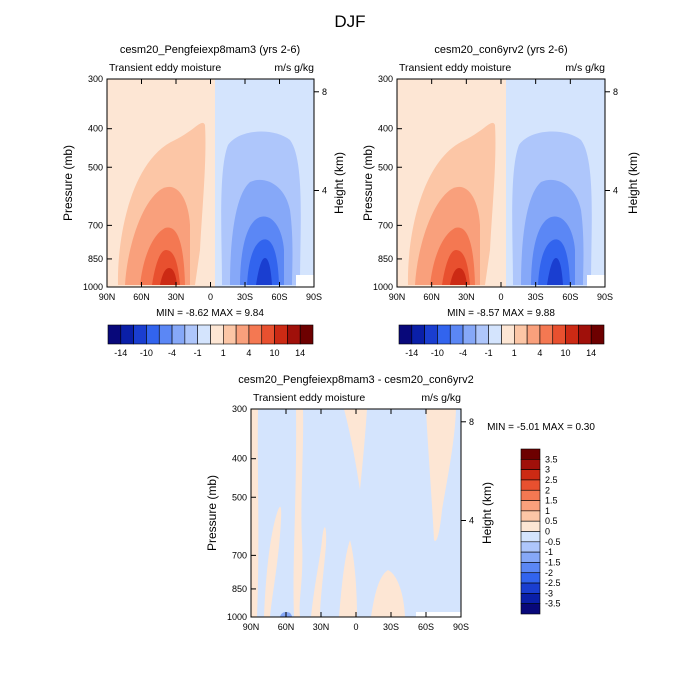 The image size is (700, 700). What do you see at coordinates (321, 627) in the screenshot?
I see `x-tick-label: 30N` at bounding box center [321, 627].